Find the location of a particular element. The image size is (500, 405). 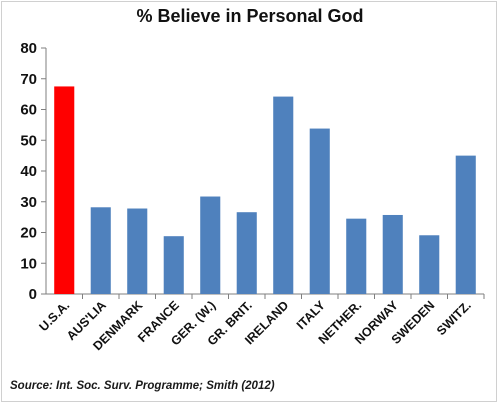

y-tick-label: 50 is located at coordinates (28, 140).